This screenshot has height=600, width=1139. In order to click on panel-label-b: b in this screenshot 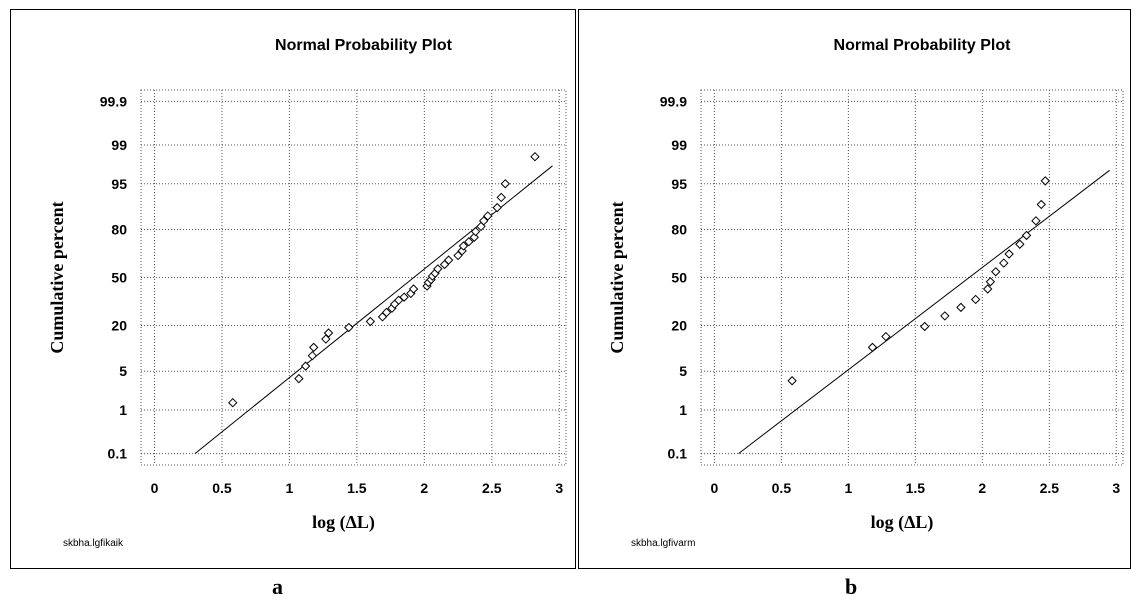, I will do `click(851, 586)`.